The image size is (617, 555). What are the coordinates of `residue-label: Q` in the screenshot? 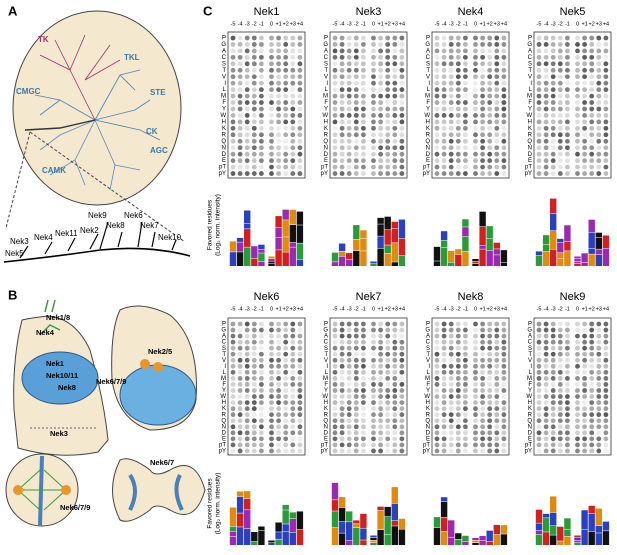 It's located at (325, 421).